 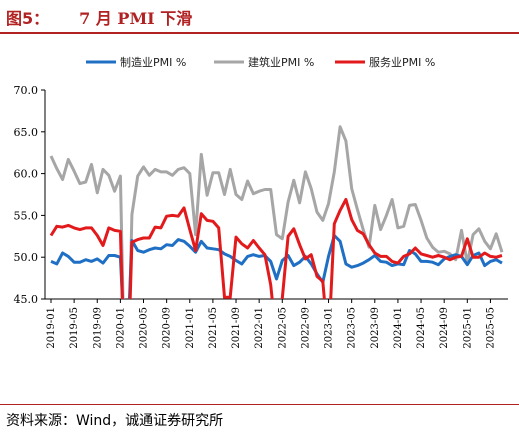 I want to click on x-tick-label: 2020-05, so click(x=144, y=328).